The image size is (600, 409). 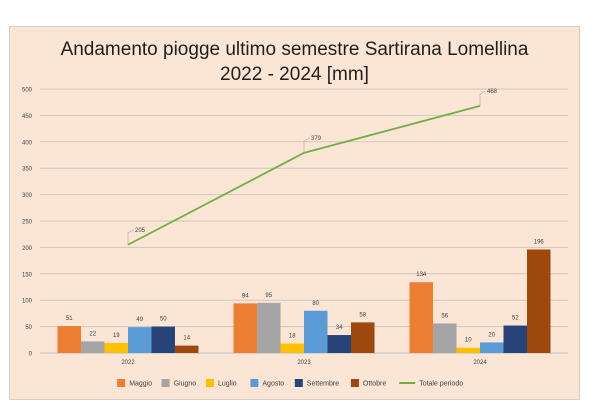 What do you see at coordinates (323, 384) in the screenshot?
I see `legend-label-settembre: Settembre` at bounding box center [323, 384].